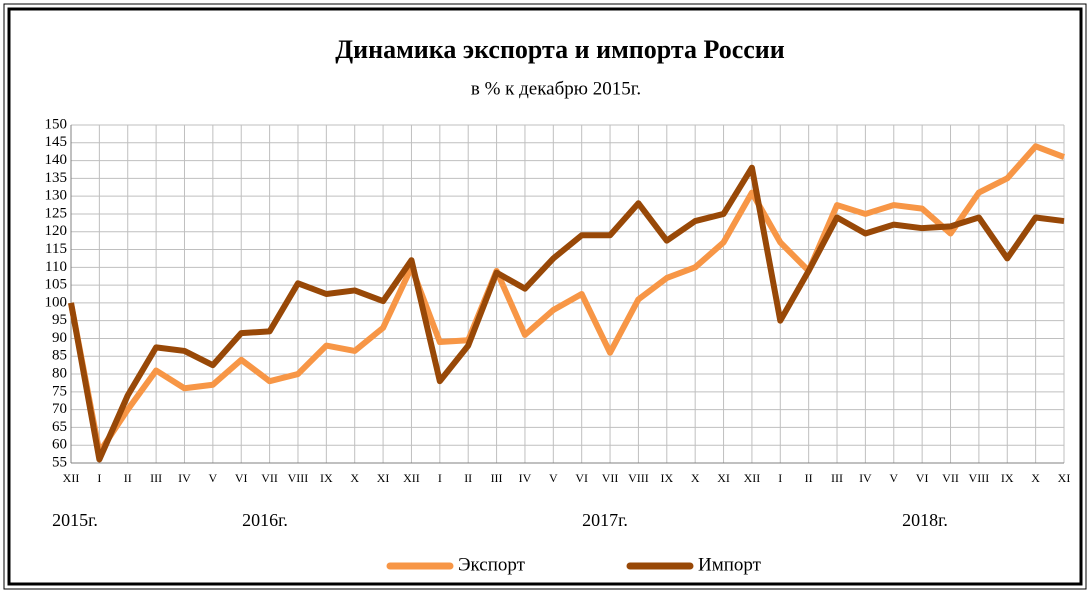 This screenshot has height=593, width=1090. I want to click on chart-subtitle: в % к декабрю 2015г., so click(556, 88).